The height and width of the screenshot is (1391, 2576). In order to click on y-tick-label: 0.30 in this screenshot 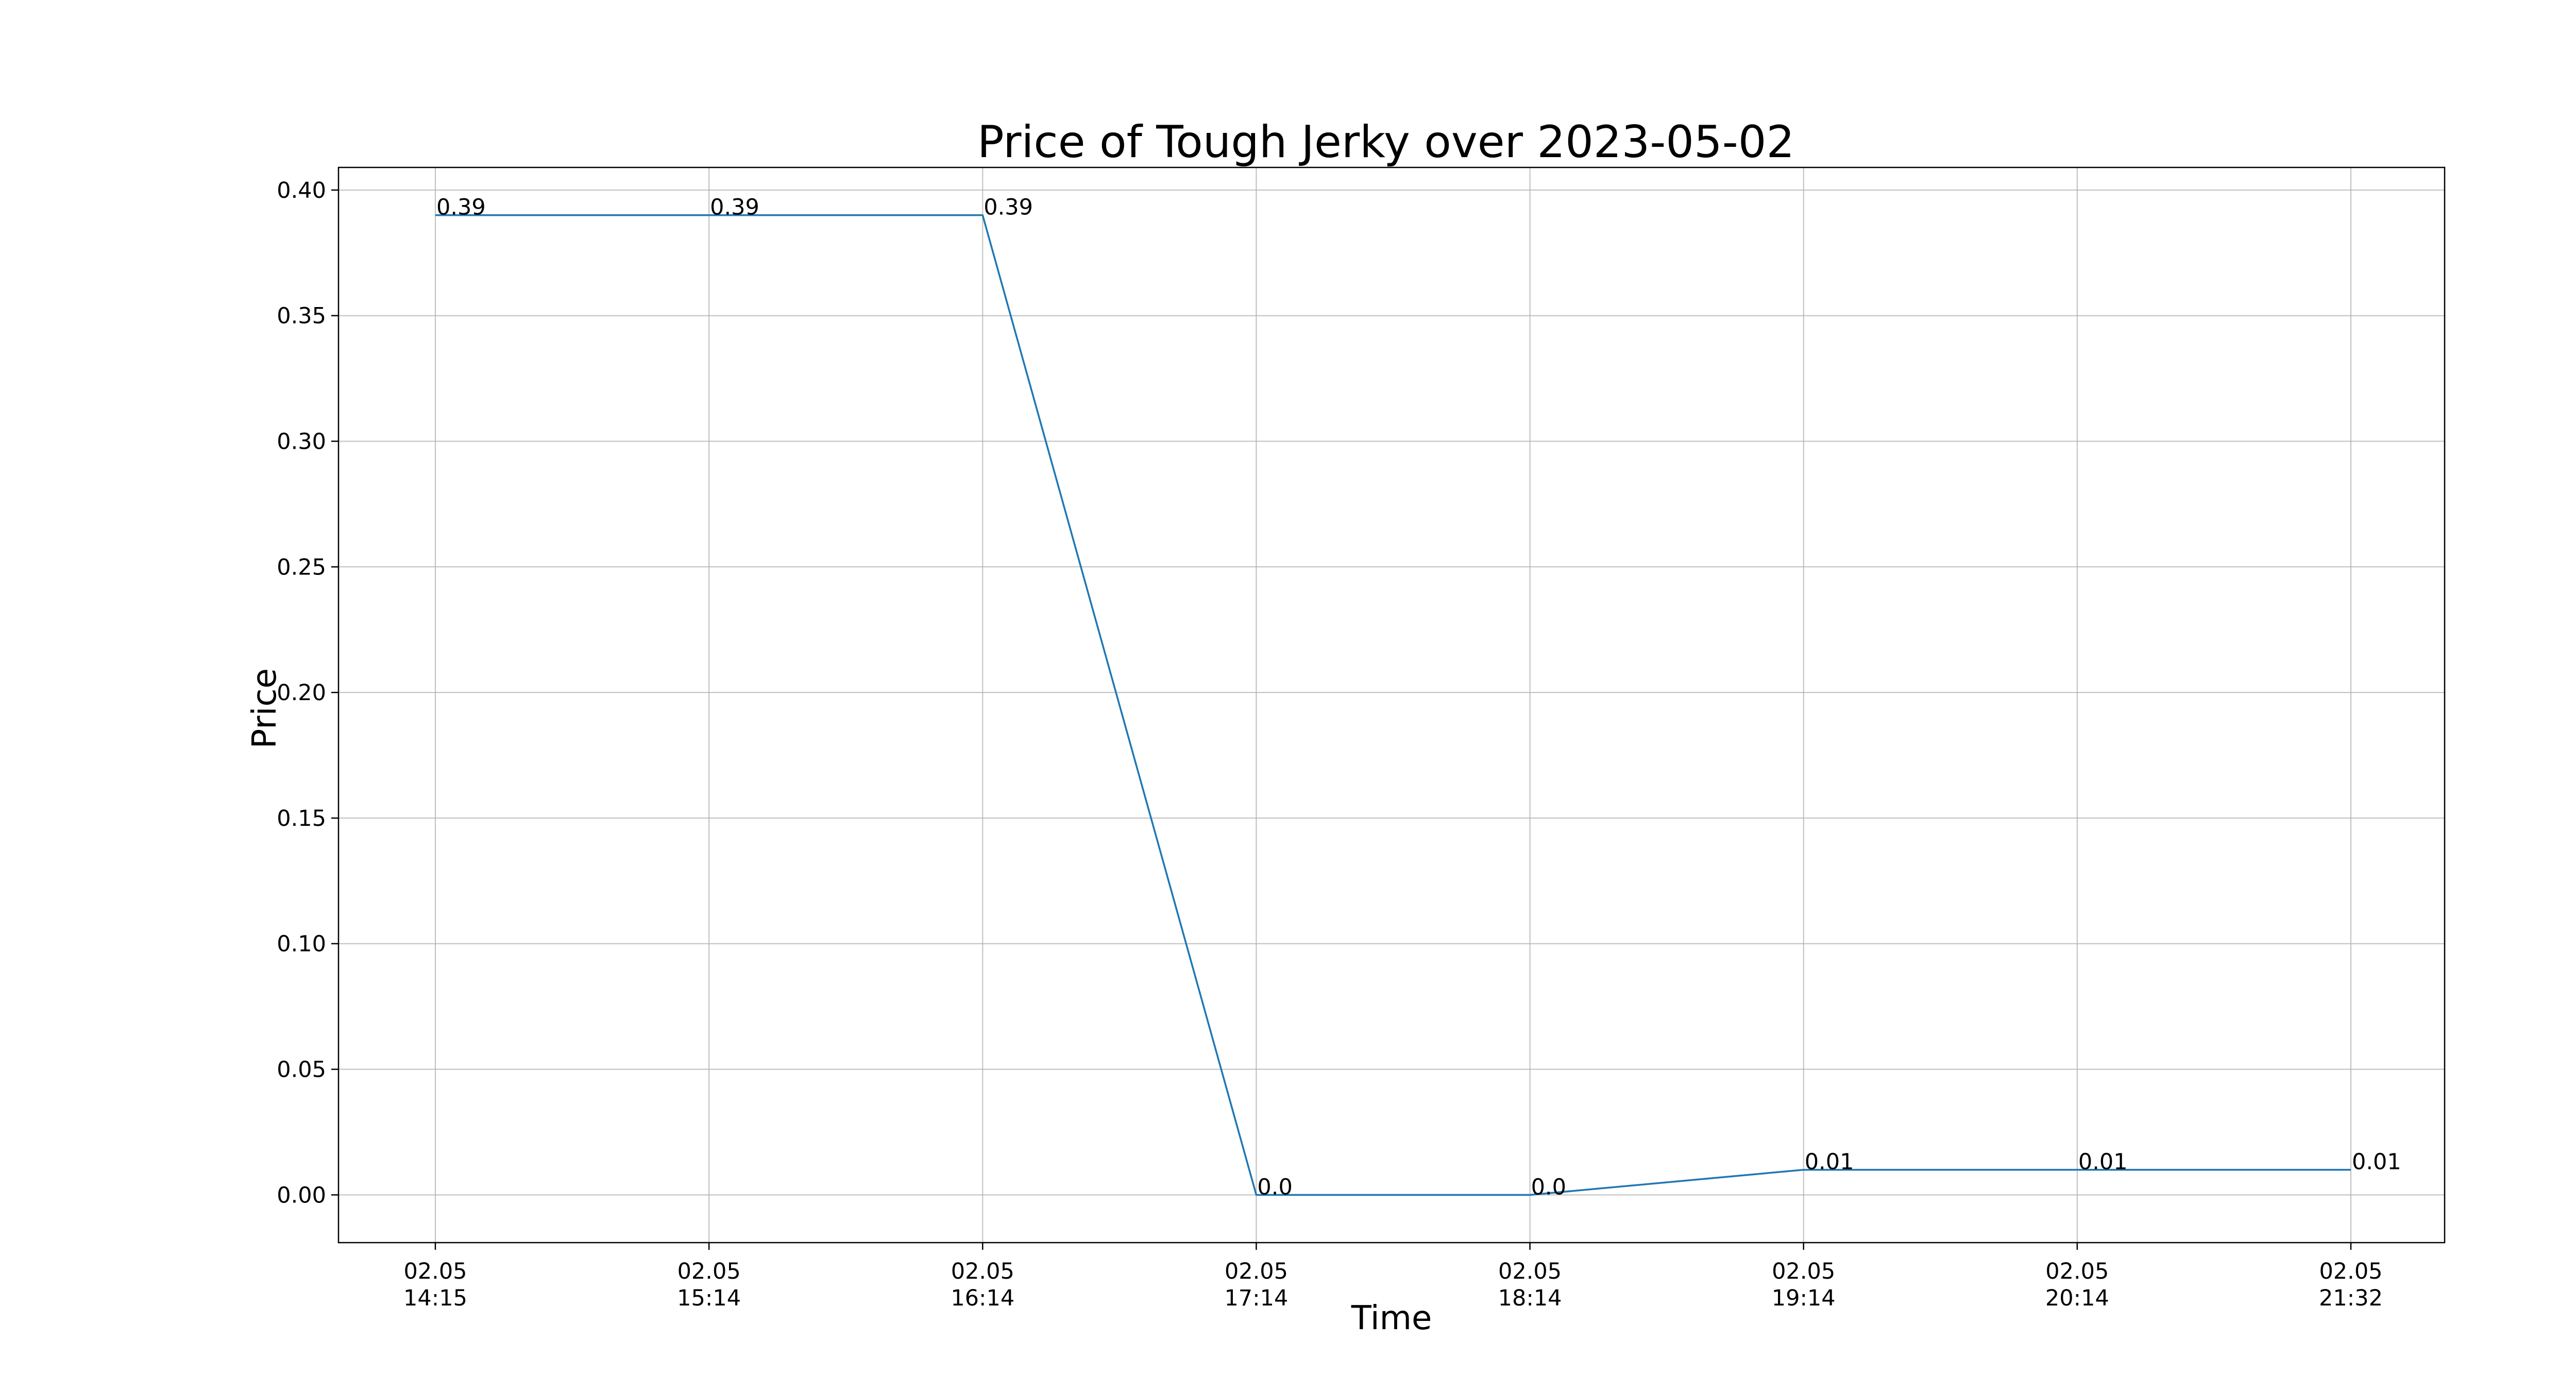, I will do `click(301, 442)`.